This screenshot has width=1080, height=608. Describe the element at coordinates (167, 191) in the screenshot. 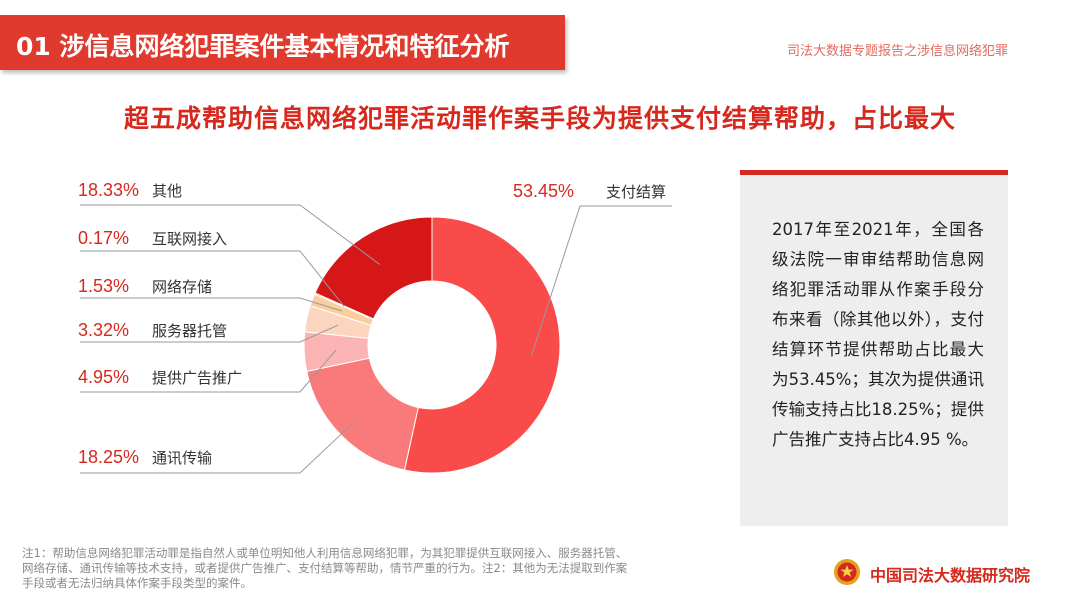

I see `category-label-6: 其他` at that location.